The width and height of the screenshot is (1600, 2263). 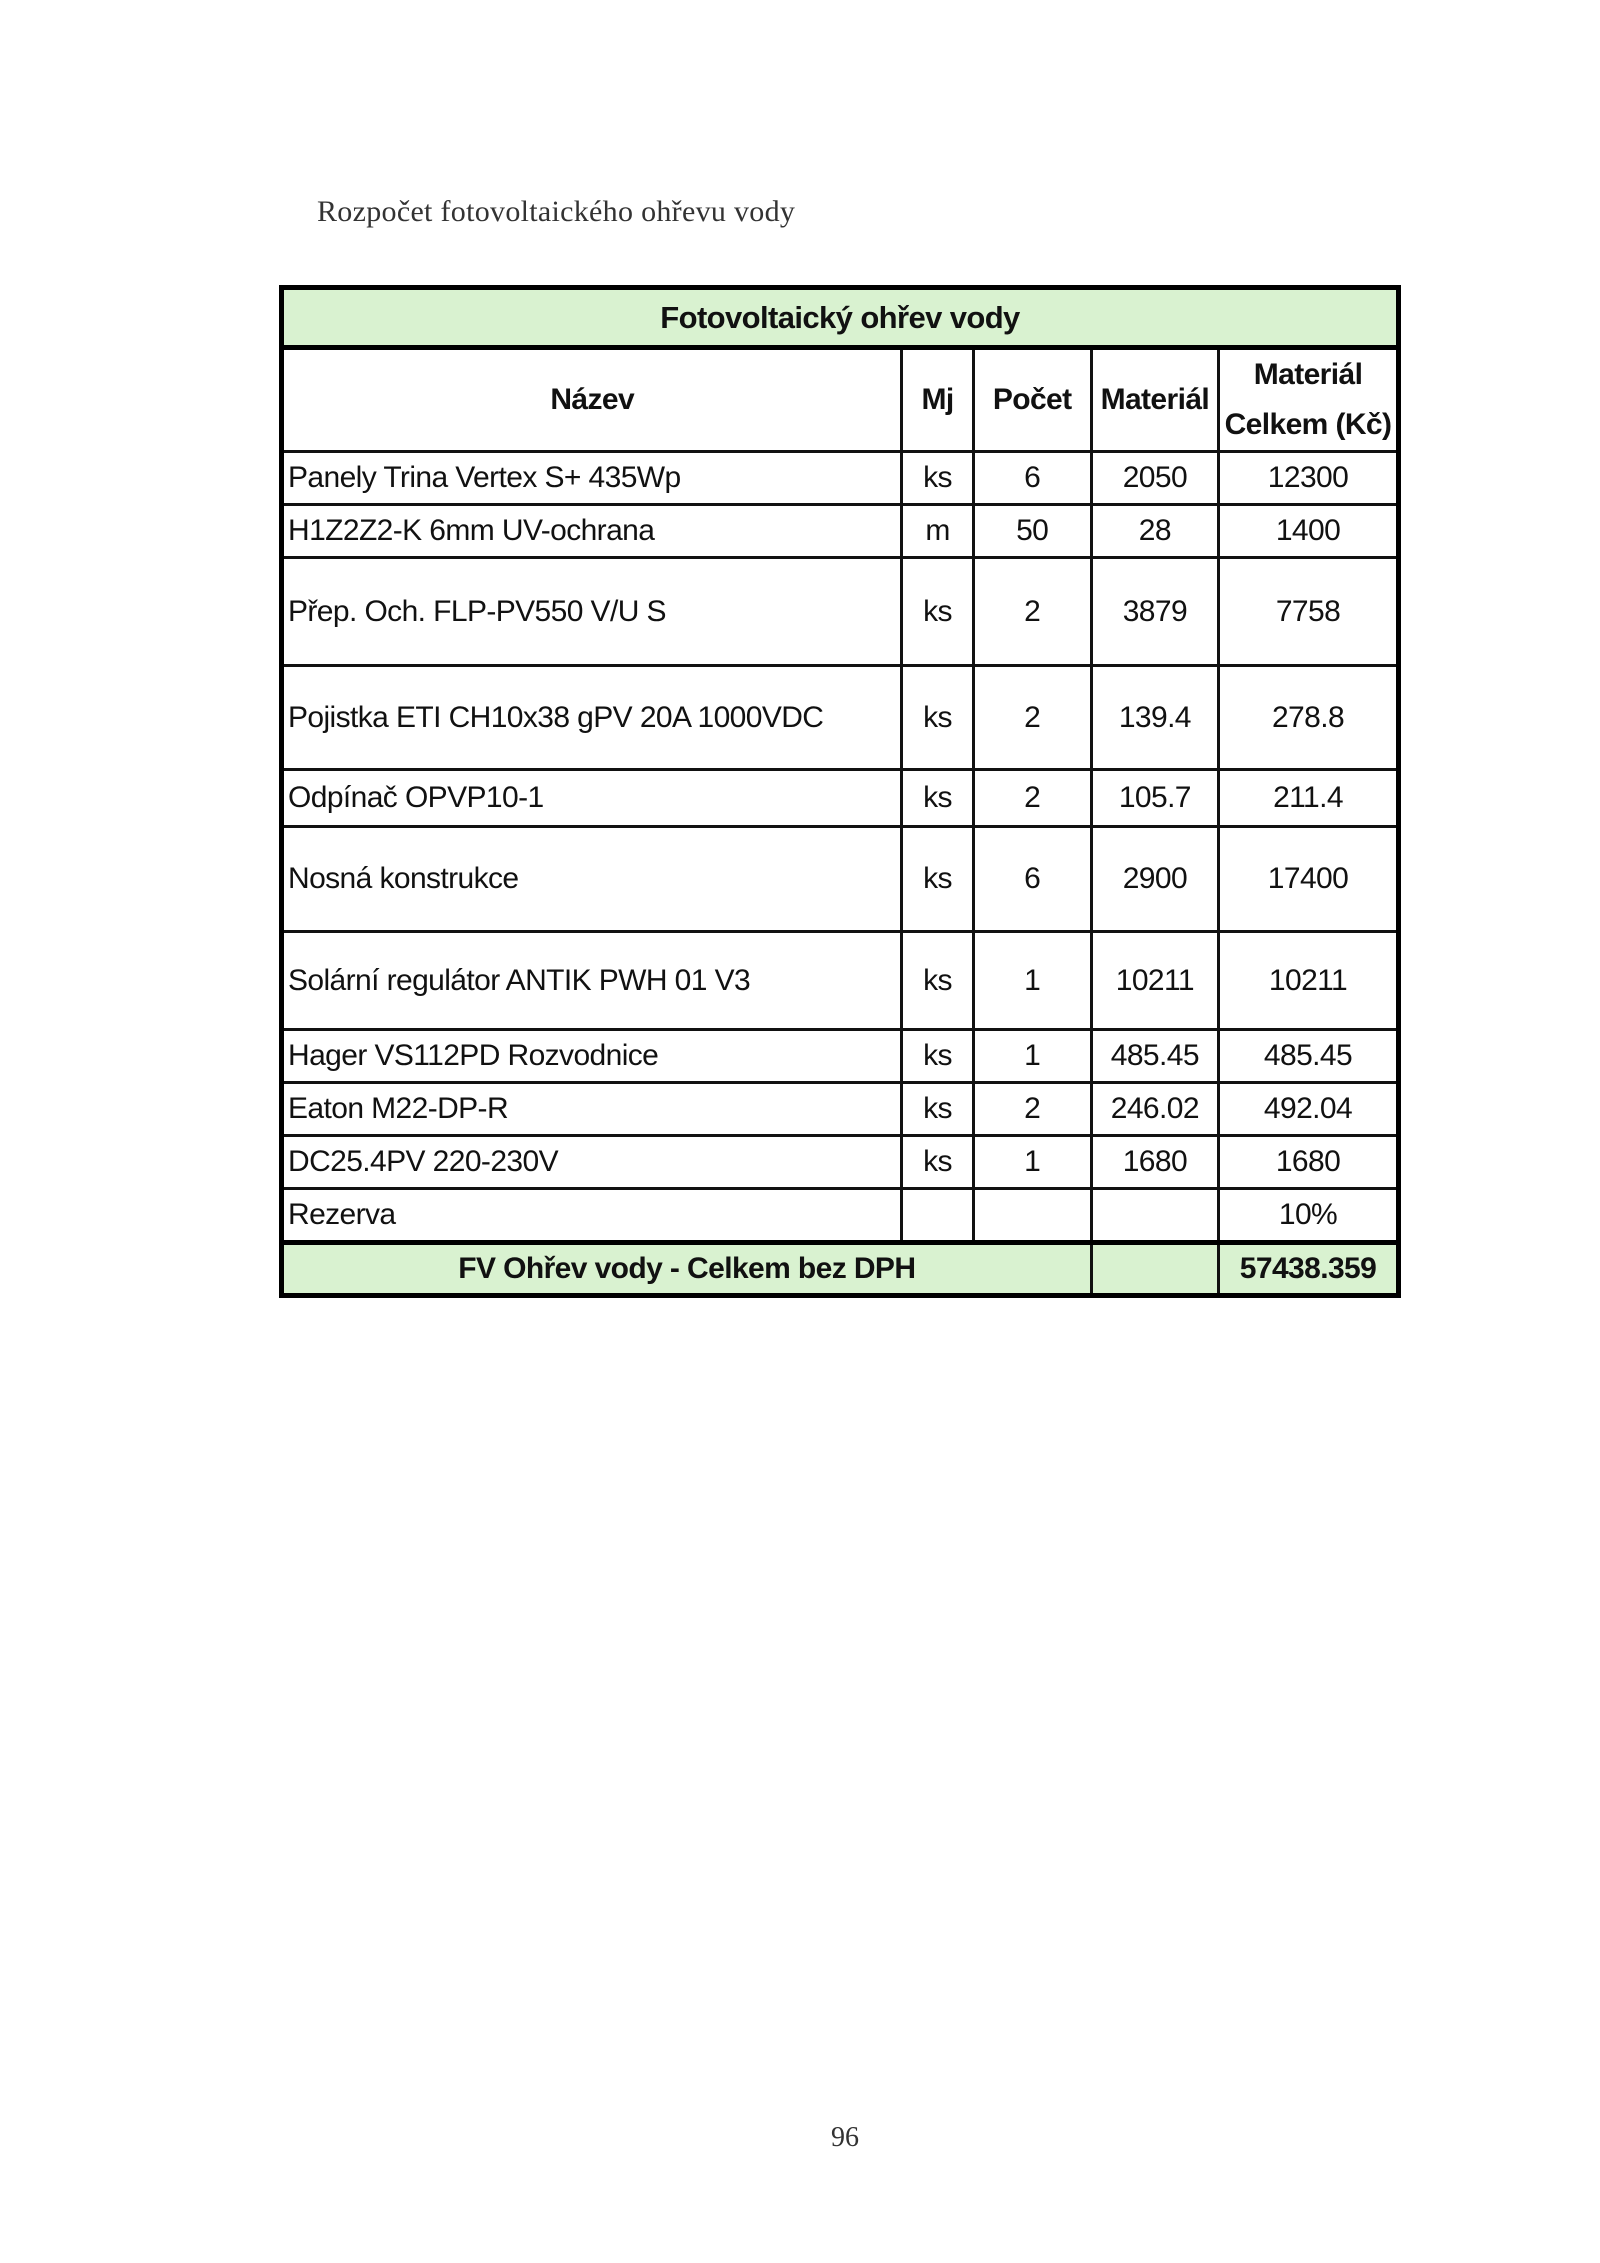 What do you see at coordinates (591, 980) in the screenshot?
I see `cell-name: Solární regulátor ANTIK PWH 01 V3` at bounding box center [591, 980].